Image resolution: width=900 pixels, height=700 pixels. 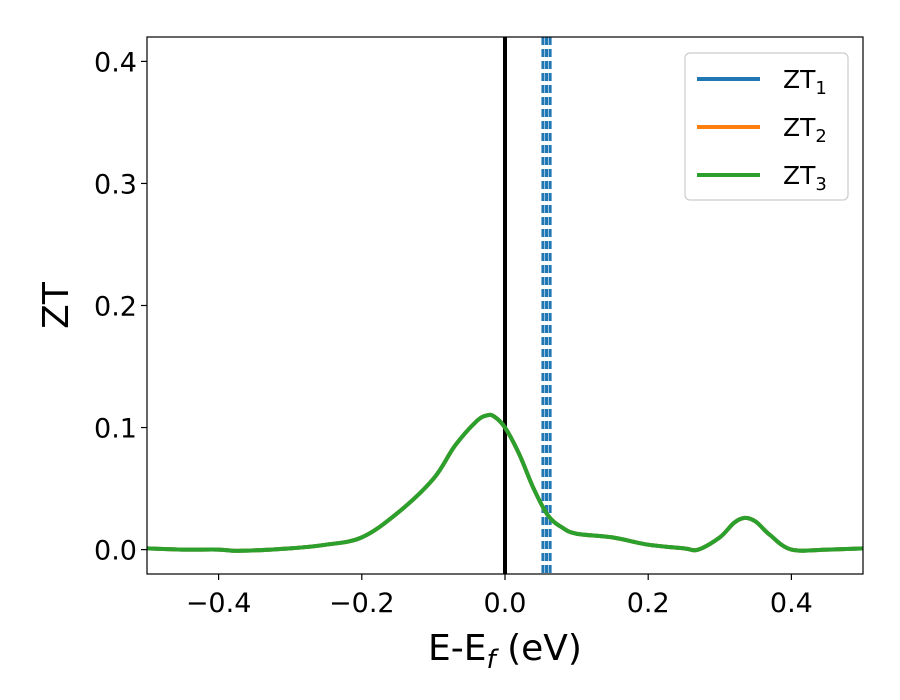 I want to click on legend: ZT1 ZT2 ZT3, so click(x=766, y=126).